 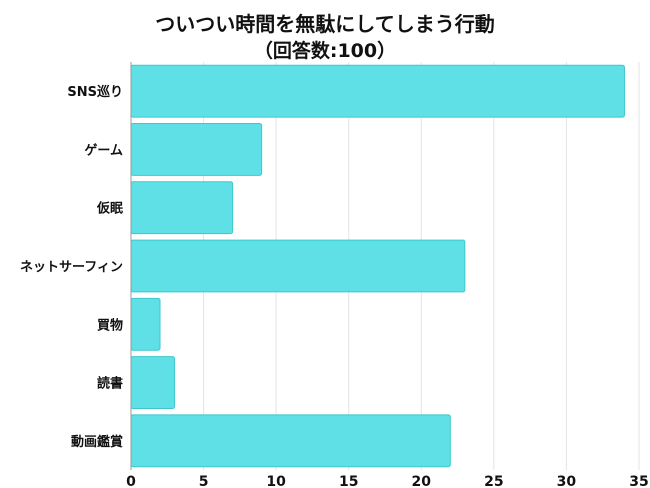 What do you see at coordinates (325, 24) in the screenshot?
I see `chart-title: ついつい時間を無駄にしてしまう行動` at bounding box center [325, 24].